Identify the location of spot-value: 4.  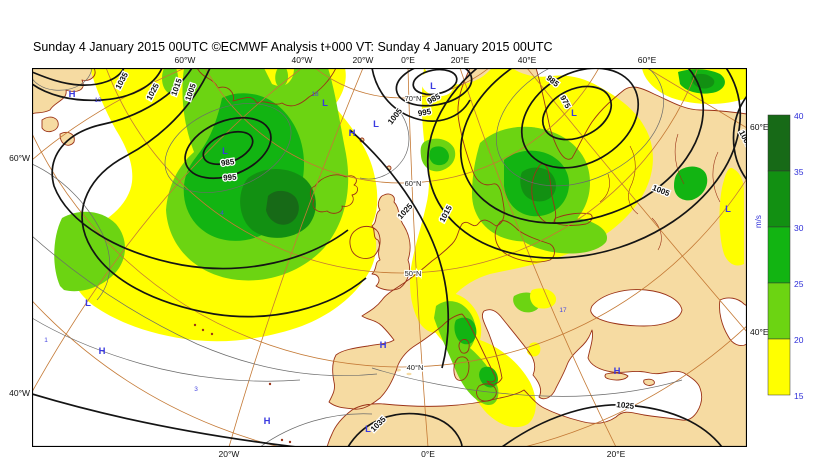
(222, 213).